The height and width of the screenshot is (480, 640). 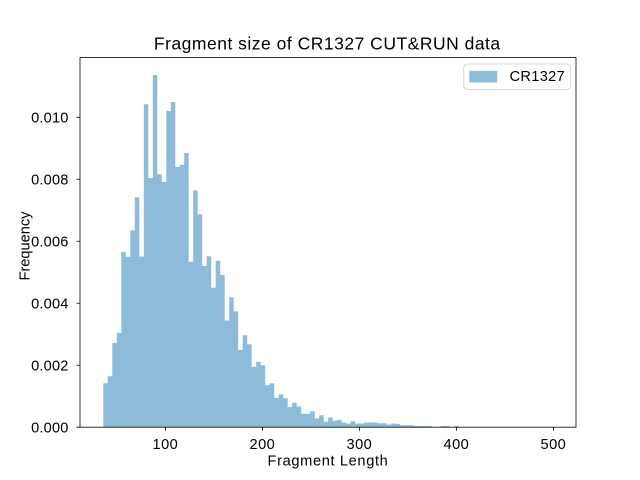 I want to click on svg-text: 0.002, so click(x=50, y=366).